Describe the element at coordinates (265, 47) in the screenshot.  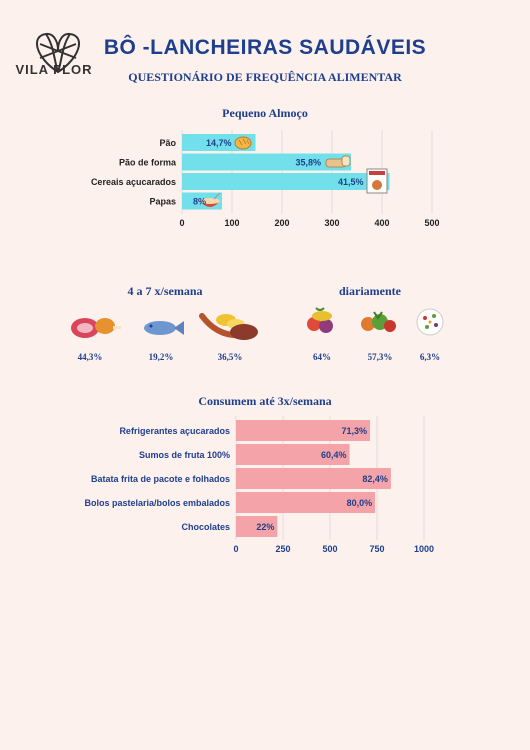
I see `page-title: BÔ -LANCHEIRAS SAUDÁVEIS` at that location.